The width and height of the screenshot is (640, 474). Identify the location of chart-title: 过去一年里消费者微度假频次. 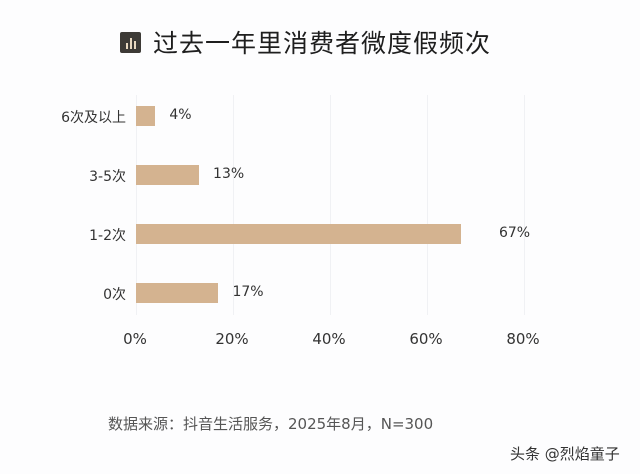
(322, 43).